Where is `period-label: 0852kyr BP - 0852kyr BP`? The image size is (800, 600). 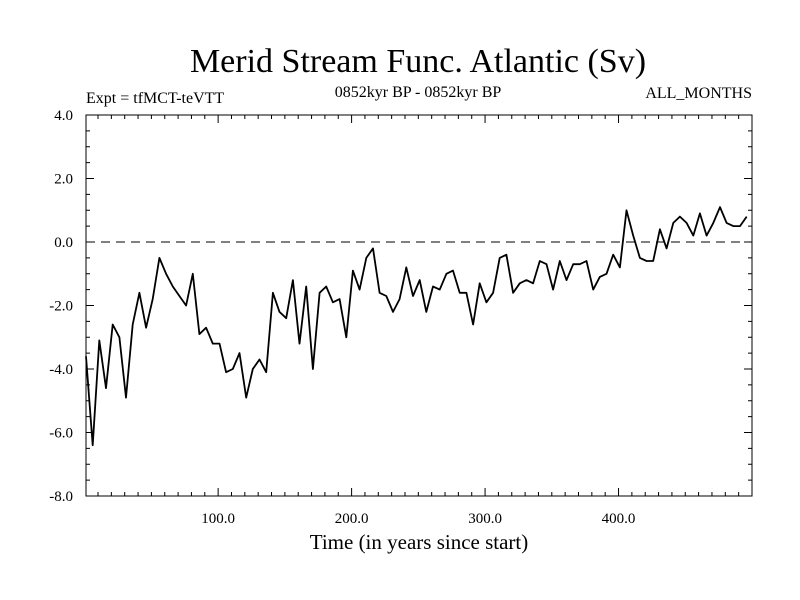 period-label: 0852kyr BP - 0852kyr BP is located at coordinates (418, 92).